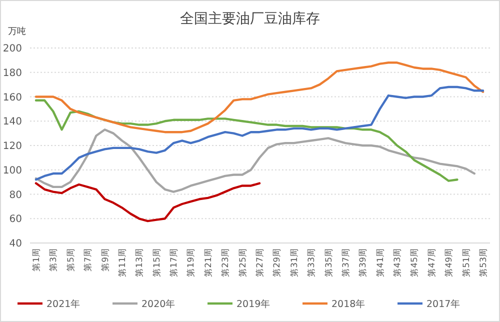 The image size is (500, 322). Describe the element at coordinates (15, 195) in the screenshot. I see `y-tick-label: 80` at that location.